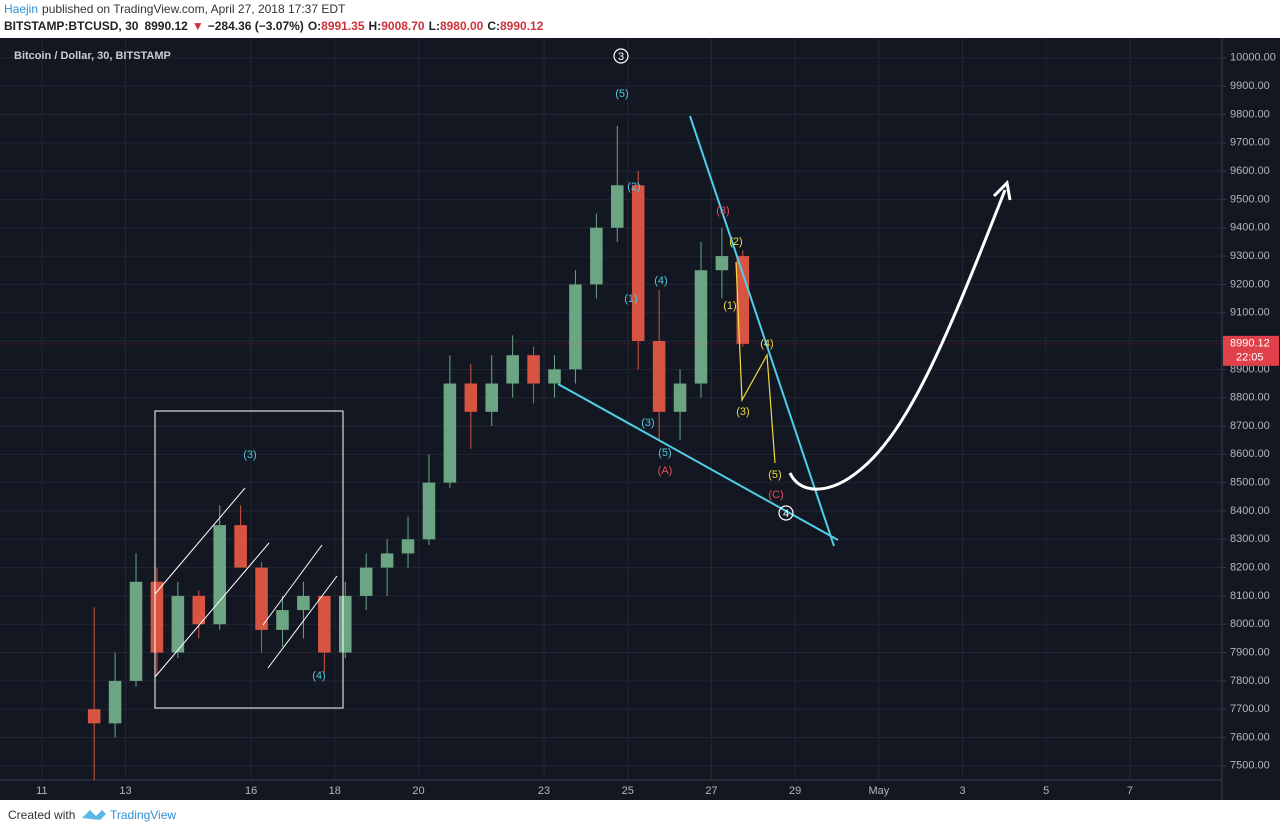 The width and height of the screenshot is (1280, 833). What do you see at coordinates (795, 791) in the screenshot?
I see `x-tick-label: 29` at bounding box center [795, 791].